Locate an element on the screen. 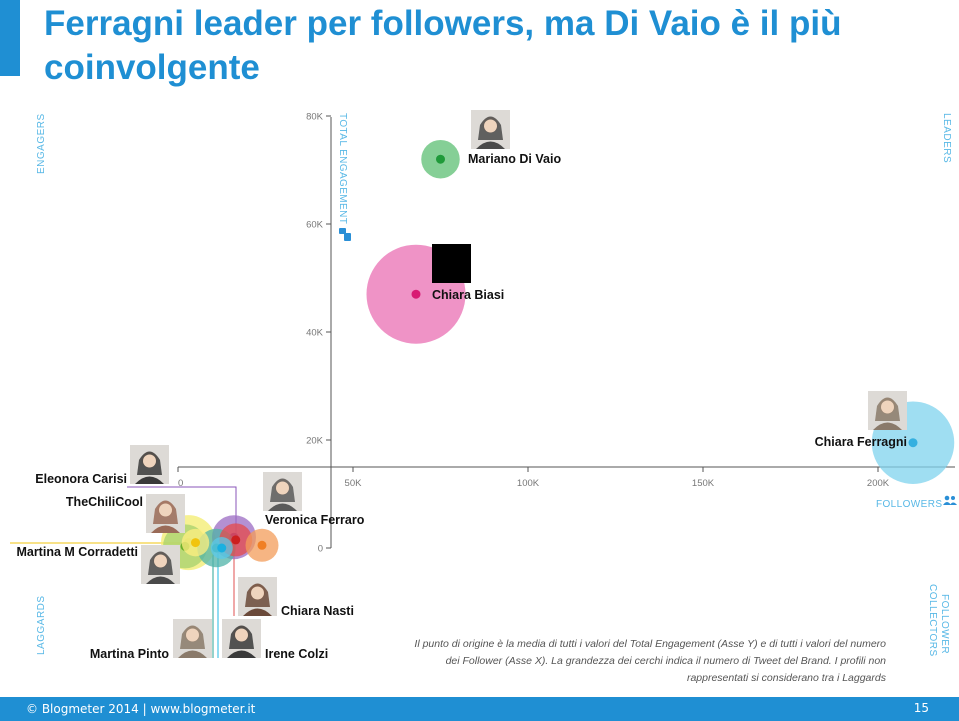  y-tick-label: 0 is located at coordinates (320, 549).